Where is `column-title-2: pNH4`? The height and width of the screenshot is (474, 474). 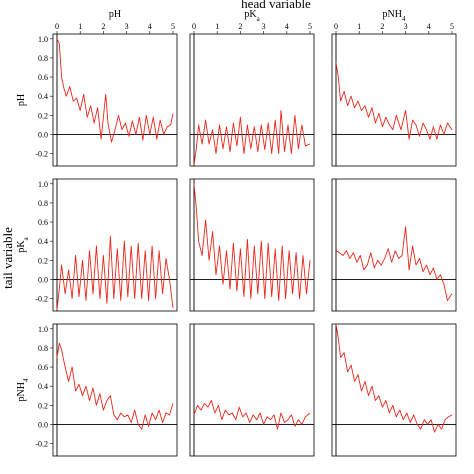
column-title-2: pNH4 is located at coordinates (394, 16).